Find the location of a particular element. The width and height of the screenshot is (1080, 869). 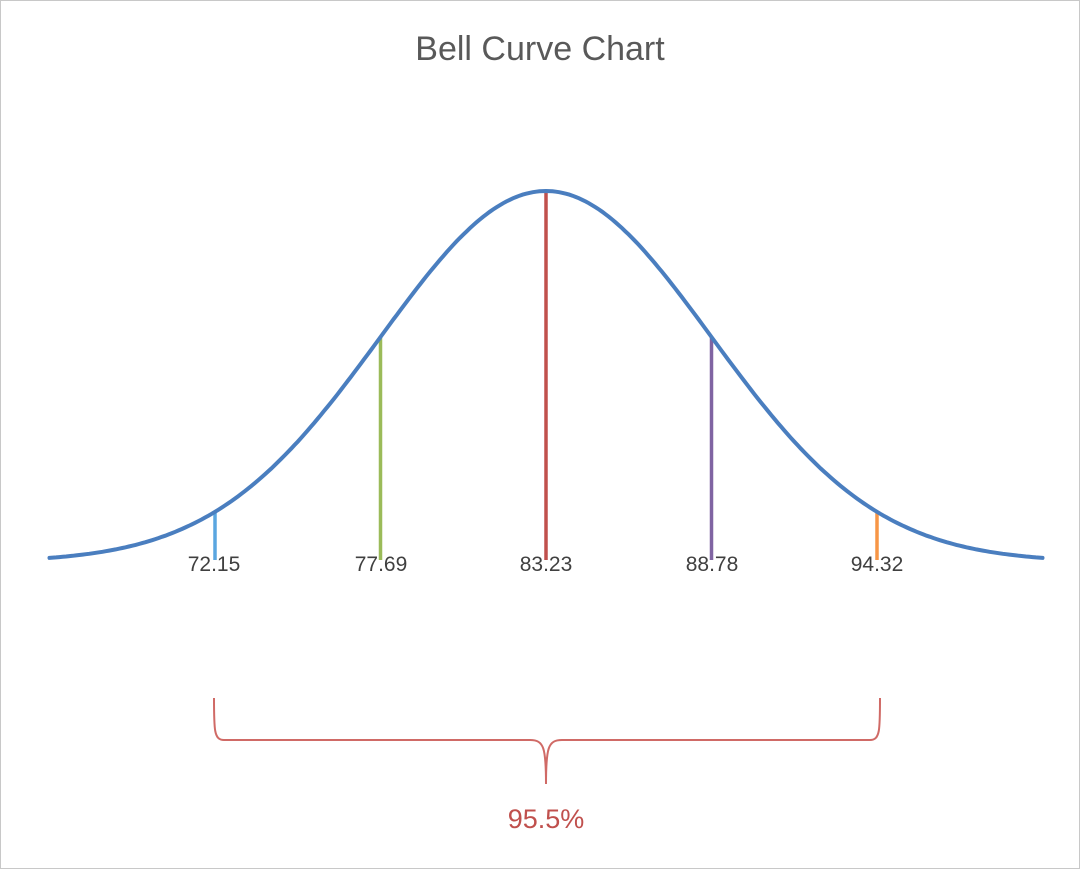

marker-label-plus-1sigma: 88.78 is located at coordinates (712, 564).